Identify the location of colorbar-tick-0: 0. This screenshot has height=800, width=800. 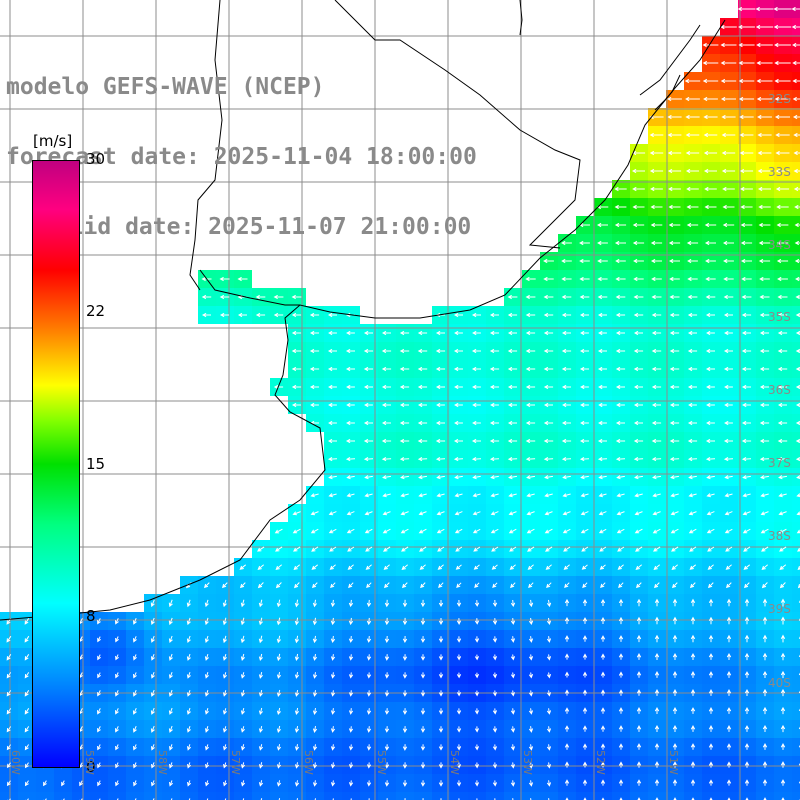
(91, 767).